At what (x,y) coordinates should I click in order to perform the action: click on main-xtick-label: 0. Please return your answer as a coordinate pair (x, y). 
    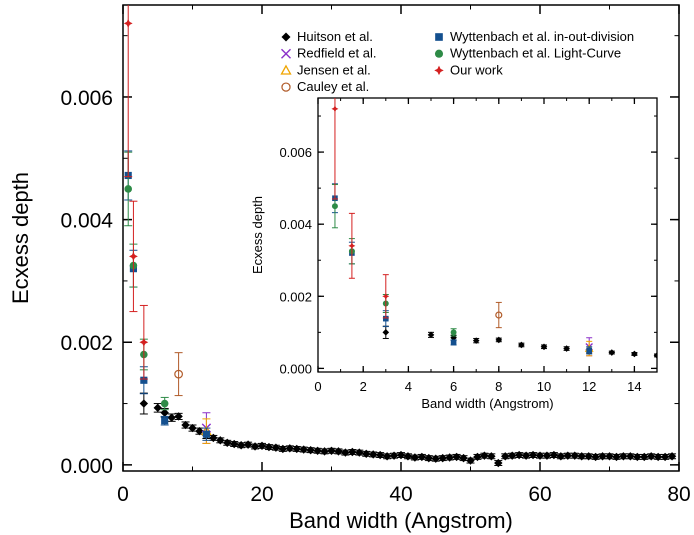
    Looking at the image, I should click on (123, 494).